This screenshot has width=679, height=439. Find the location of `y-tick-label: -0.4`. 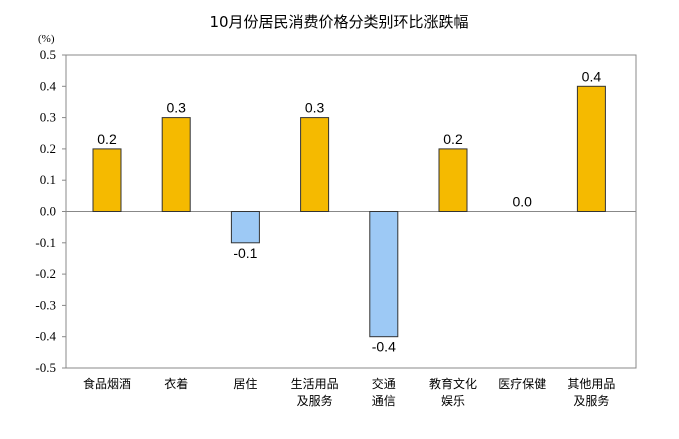

y-tick-label: -0.4 is located at coordinates (45, 336).